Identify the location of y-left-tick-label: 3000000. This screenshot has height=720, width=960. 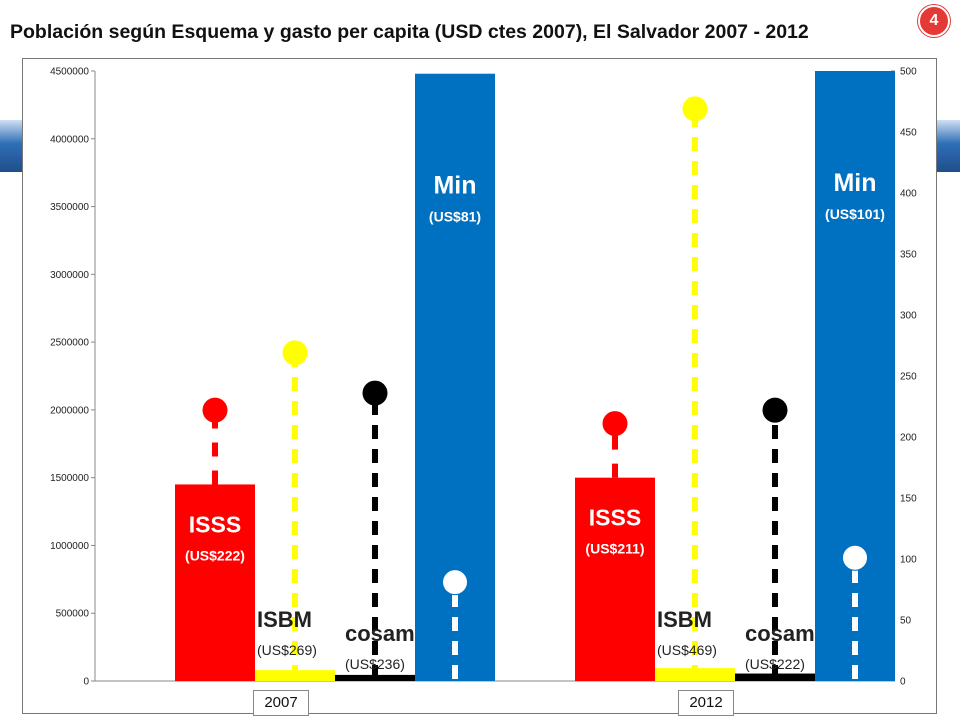
(69, 275).